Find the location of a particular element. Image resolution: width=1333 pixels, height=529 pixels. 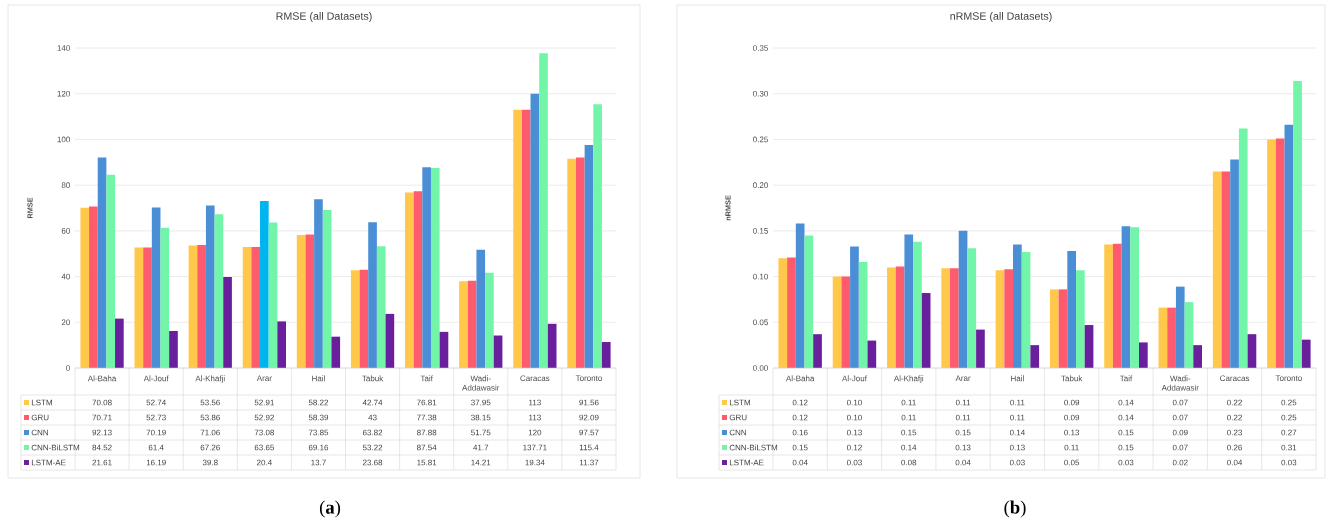

data-label: 0.03 is located at coordinates (1289, 462).